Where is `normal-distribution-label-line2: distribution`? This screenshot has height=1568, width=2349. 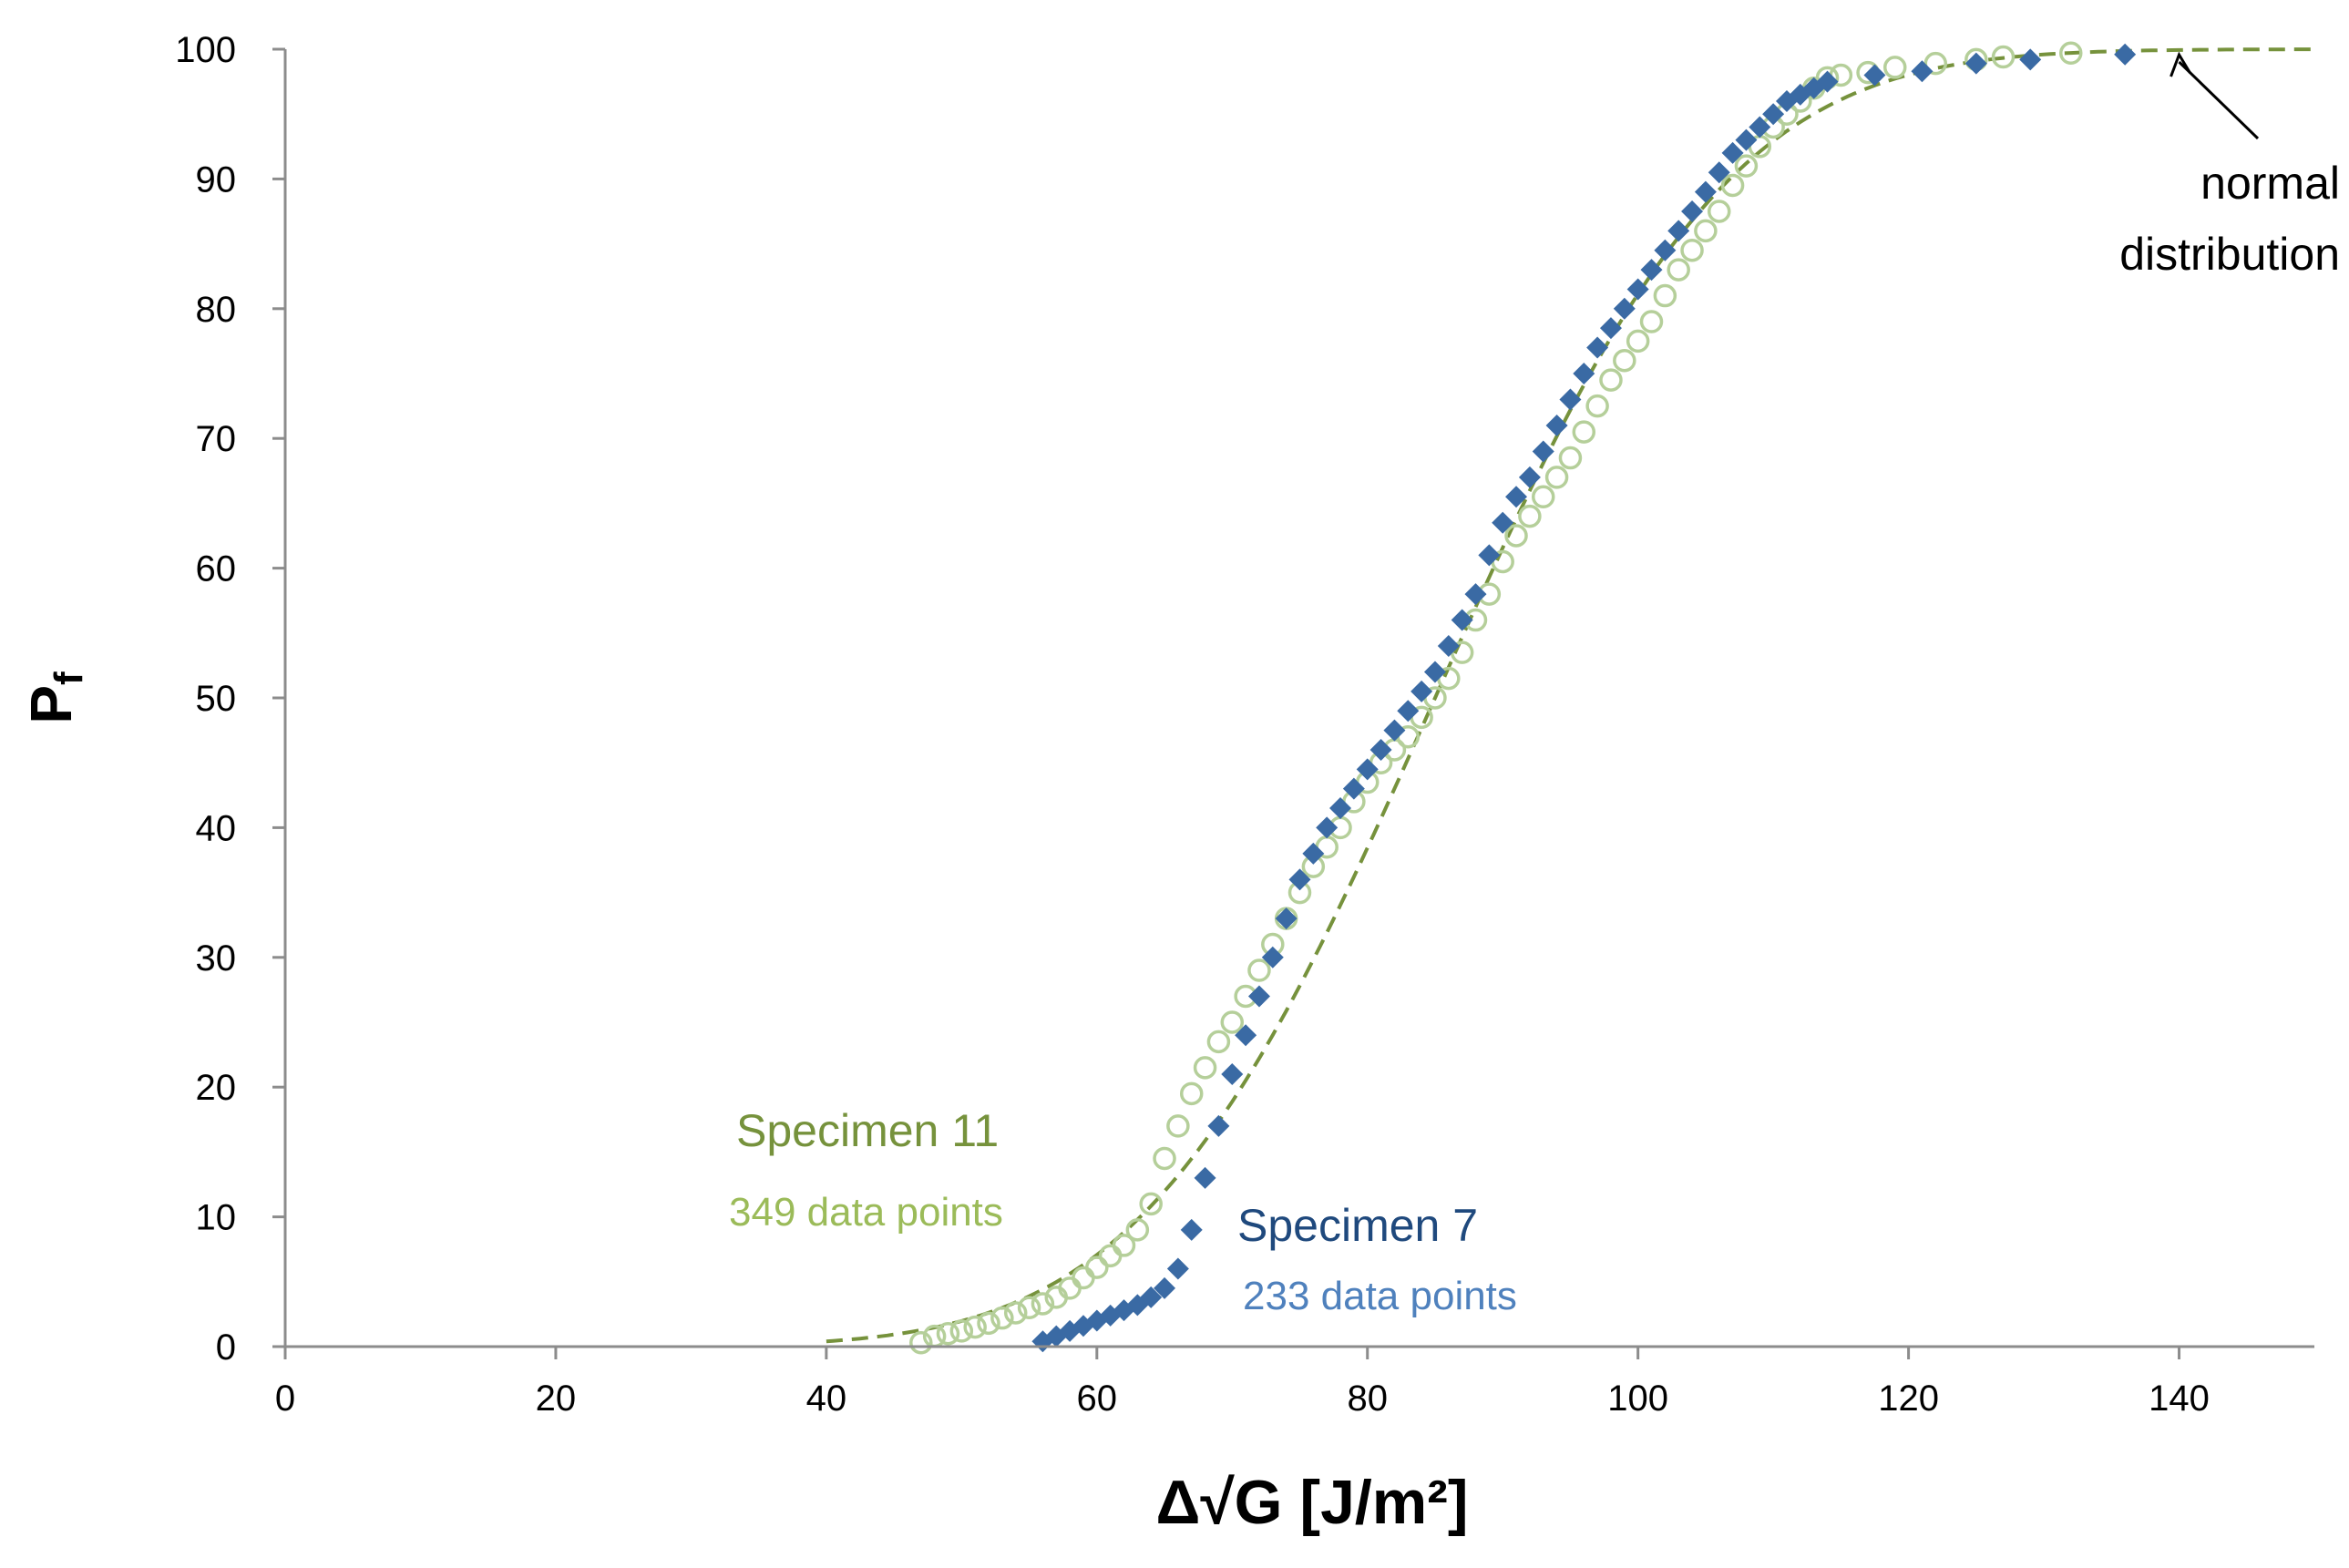
normal-distribution-label-line2: distribution is located at coordinates (2229, 254).